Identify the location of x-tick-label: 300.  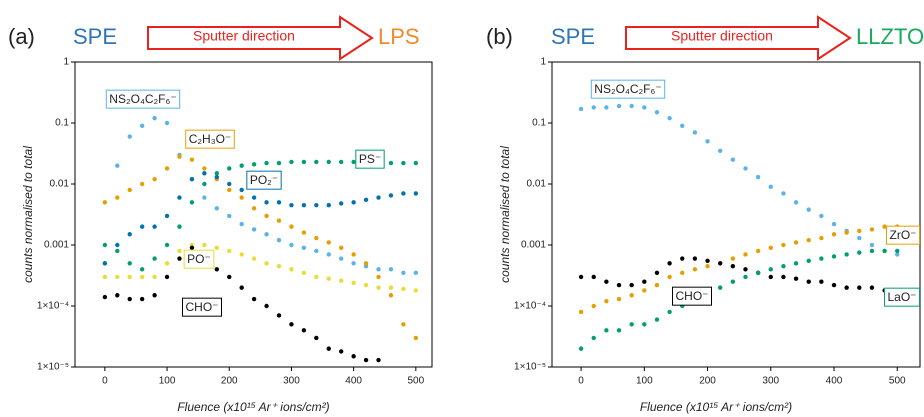
(770, 381).